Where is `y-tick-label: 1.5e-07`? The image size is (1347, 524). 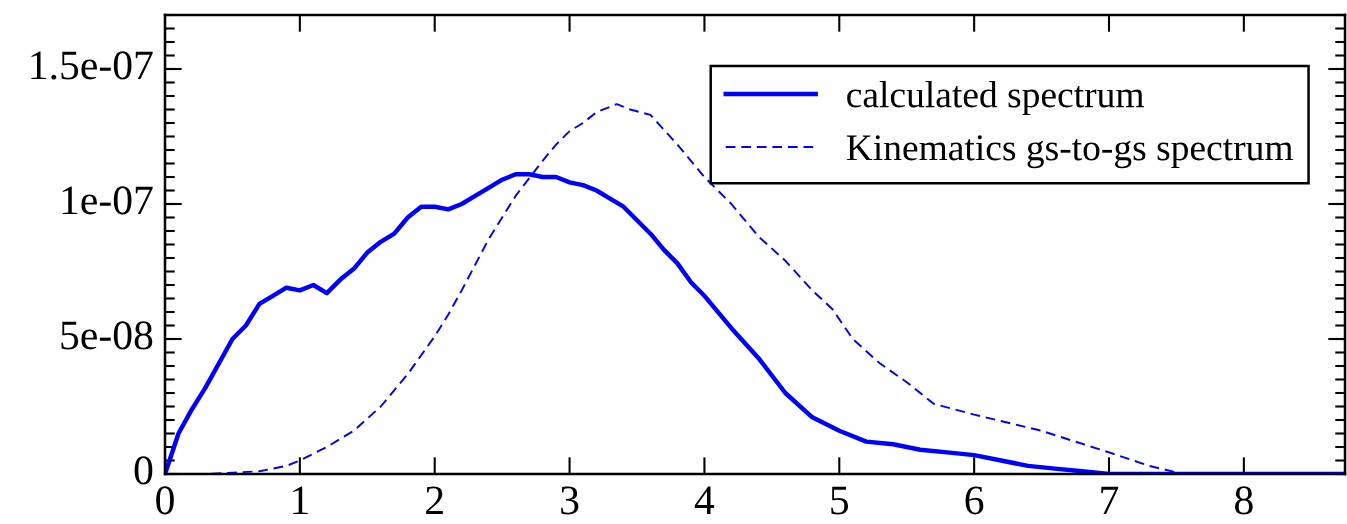 y-tick-label: 1.5e-07 is located at coordinates (92, 65).